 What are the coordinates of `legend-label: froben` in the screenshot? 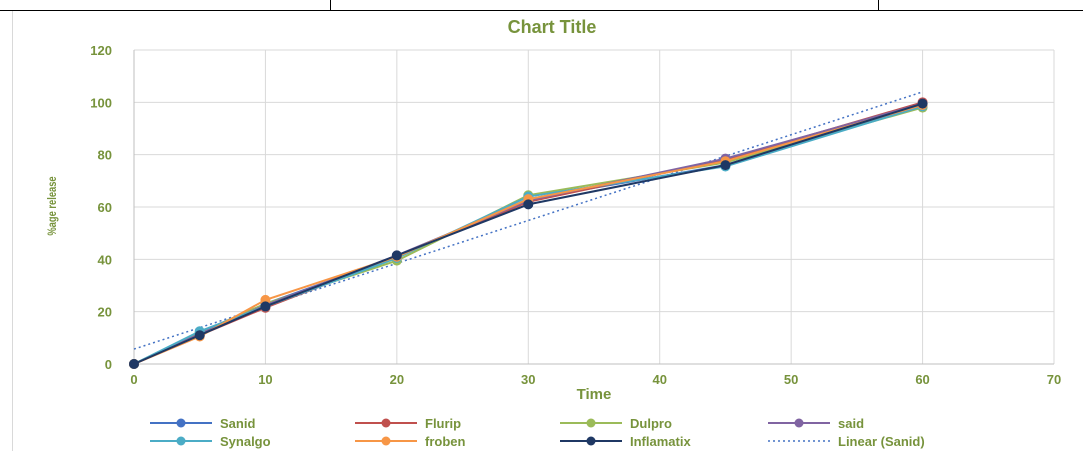 It's located at (445, 441).